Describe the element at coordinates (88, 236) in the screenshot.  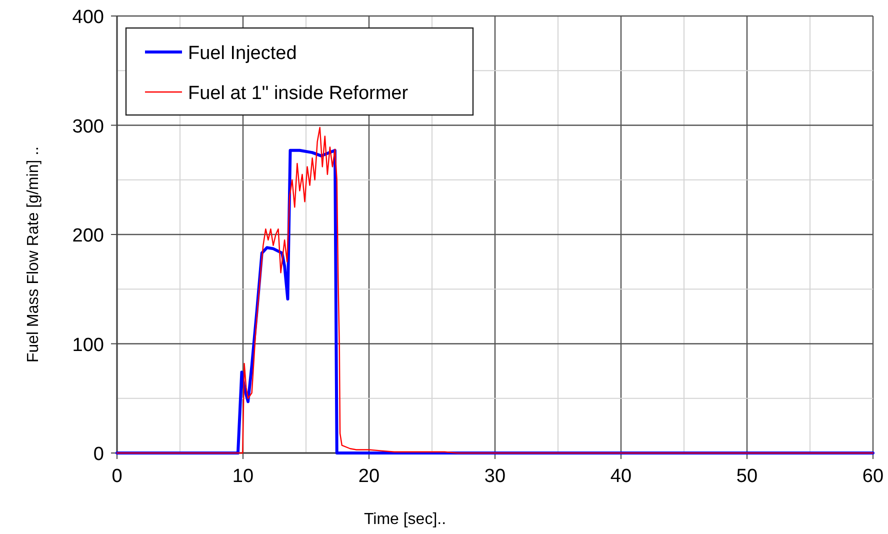
I see `y-tick-label: 200` at that location.